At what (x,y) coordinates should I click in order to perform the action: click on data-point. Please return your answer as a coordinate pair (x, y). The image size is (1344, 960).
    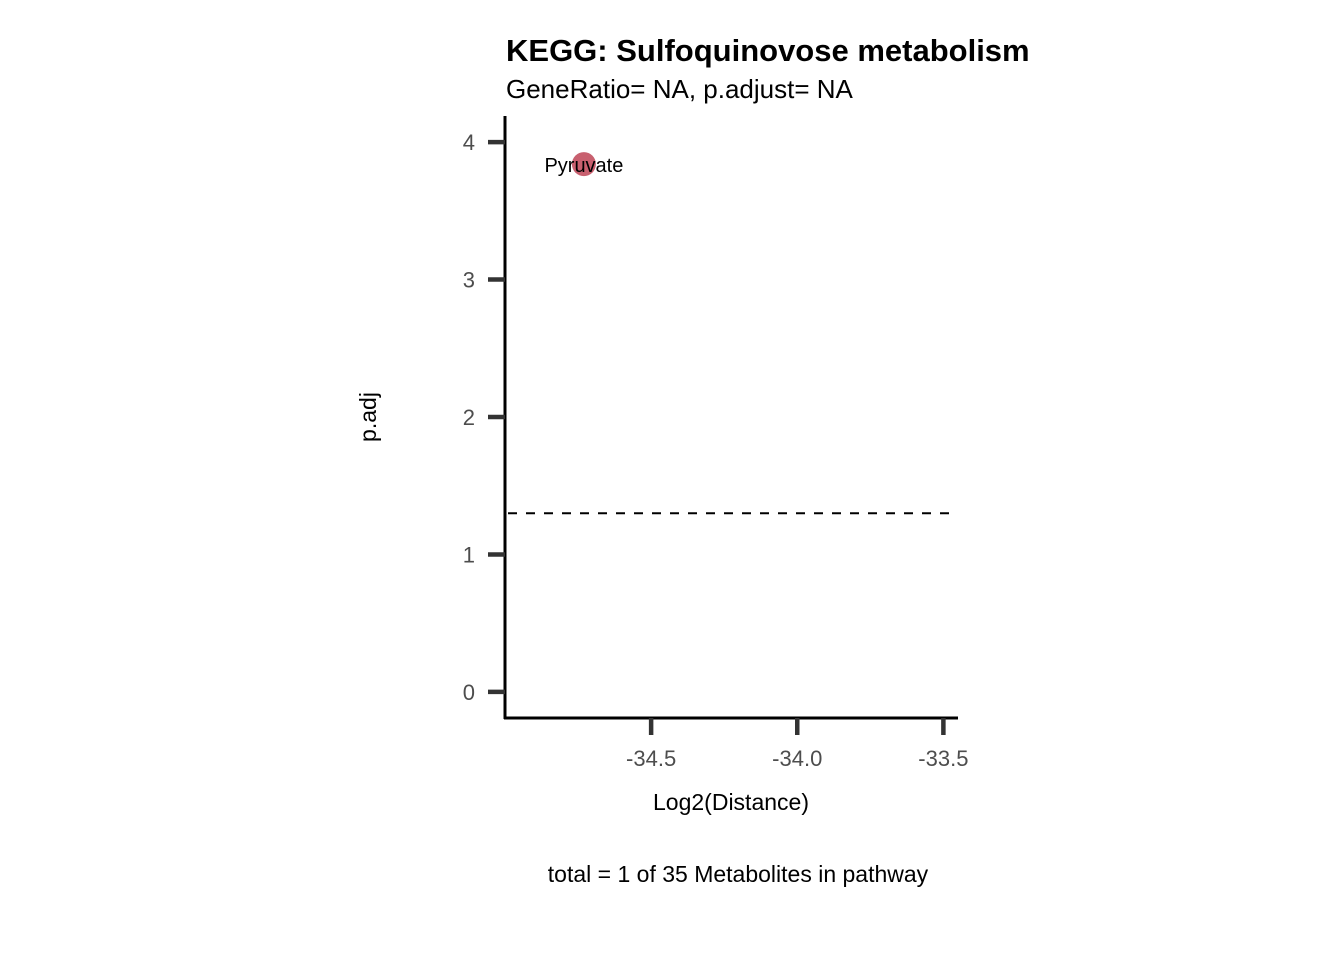
    Looking at the image, I should click on (583, 164).